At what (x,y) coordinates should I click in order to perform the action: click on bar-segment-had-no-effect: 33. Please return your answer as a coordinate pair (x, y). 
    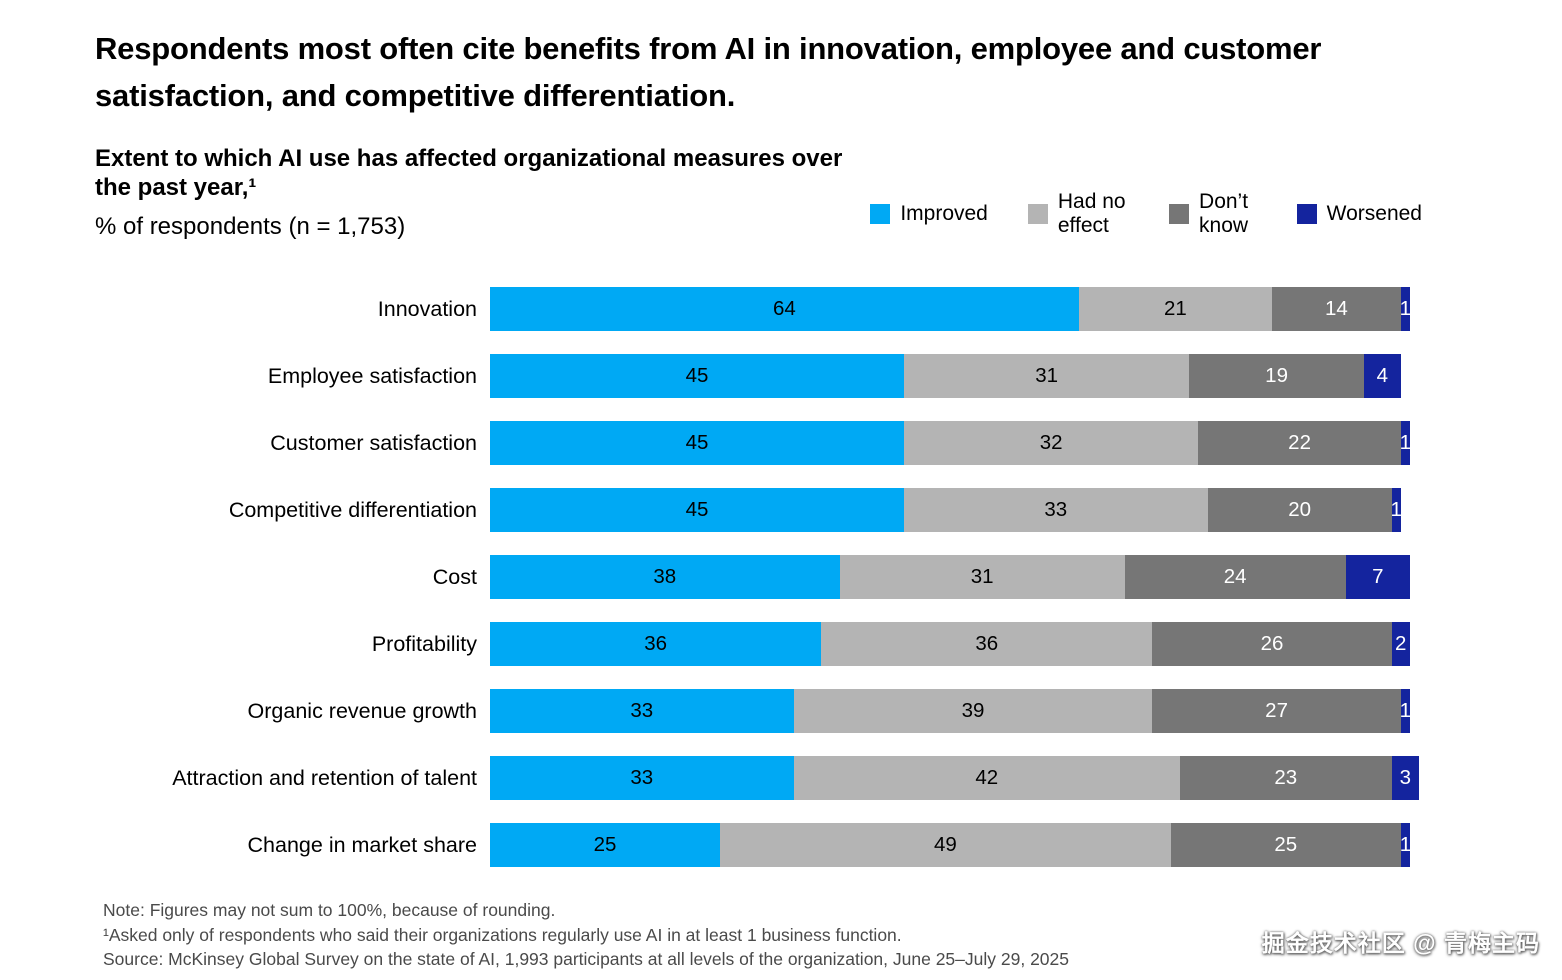
    Looking at the image, I should click on (1056, 510).